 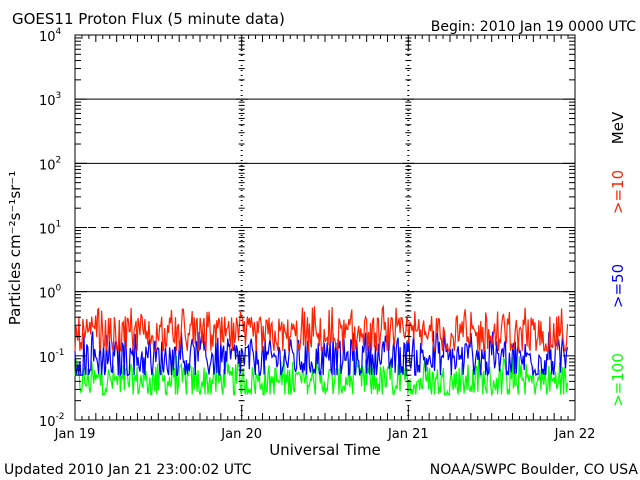 What do you see at coordinates (241, 434) in the screenshot?
I see `x-tick-label: Jan 20` at bounding box center [241, 434].